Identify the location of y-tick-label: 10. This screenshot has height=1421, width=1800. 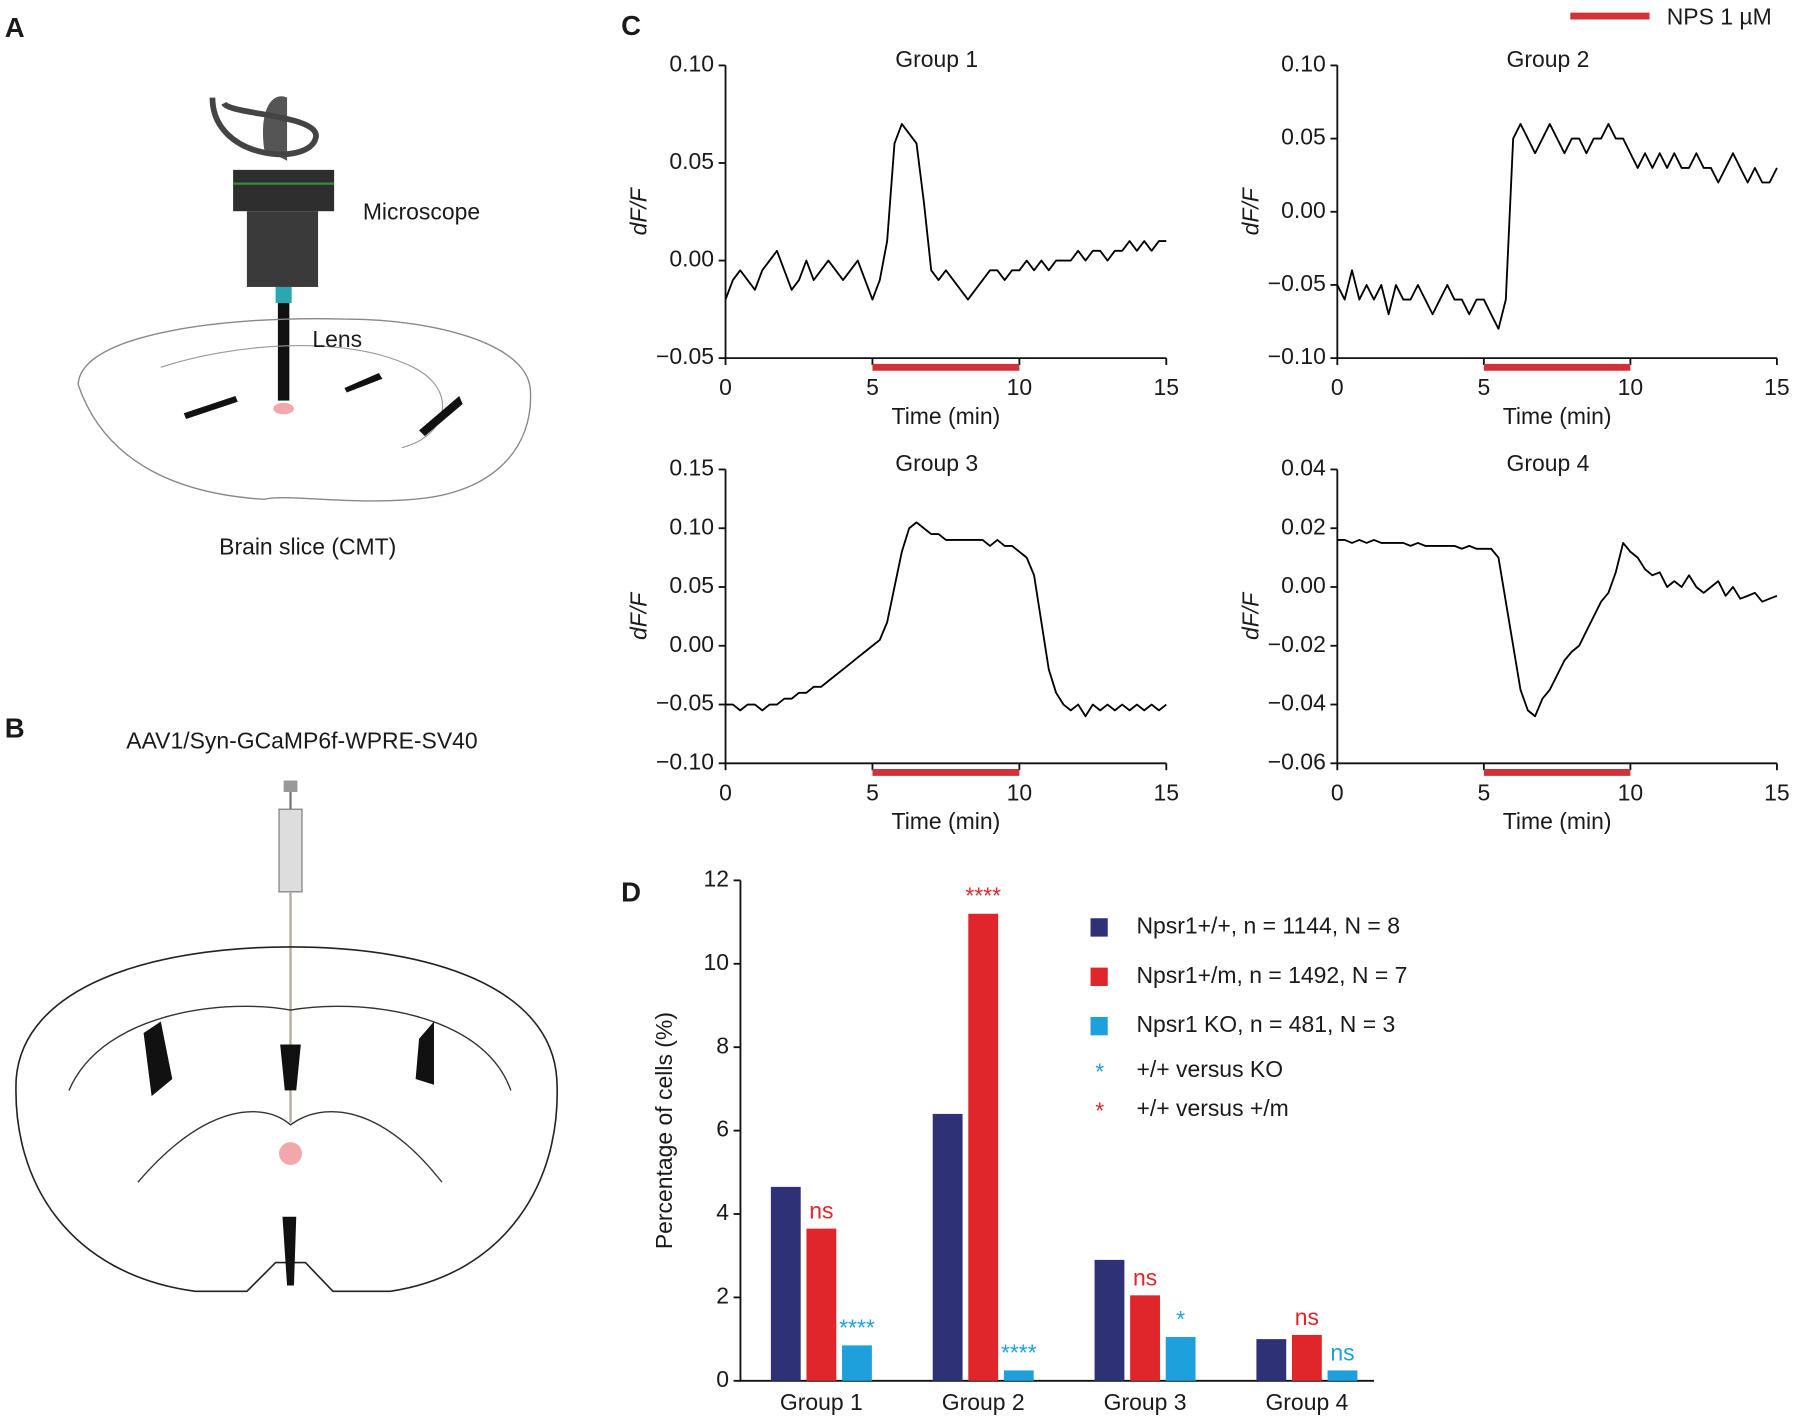
(716, 962).